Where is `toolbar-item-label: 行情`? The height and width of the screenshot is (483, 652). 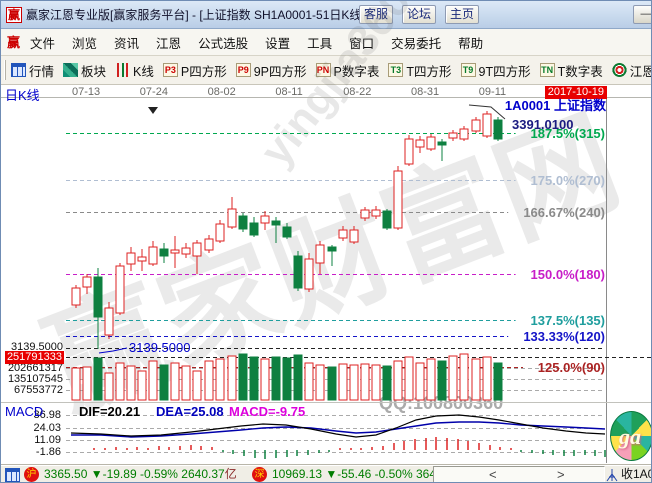 toolbar-item-label: 行情 is located at coordinates (42, 71).